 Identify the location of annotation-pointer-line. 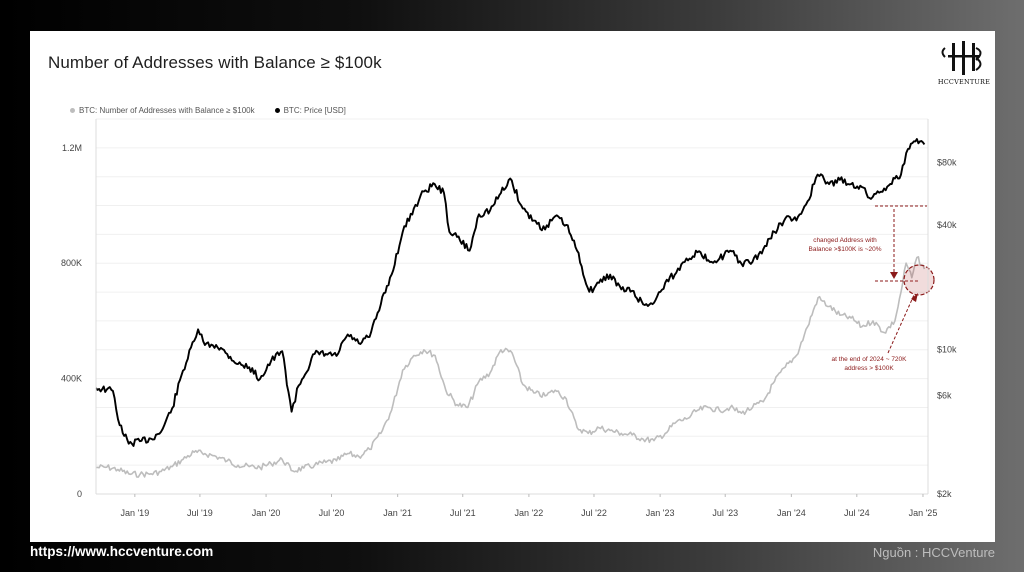
(901, 324).